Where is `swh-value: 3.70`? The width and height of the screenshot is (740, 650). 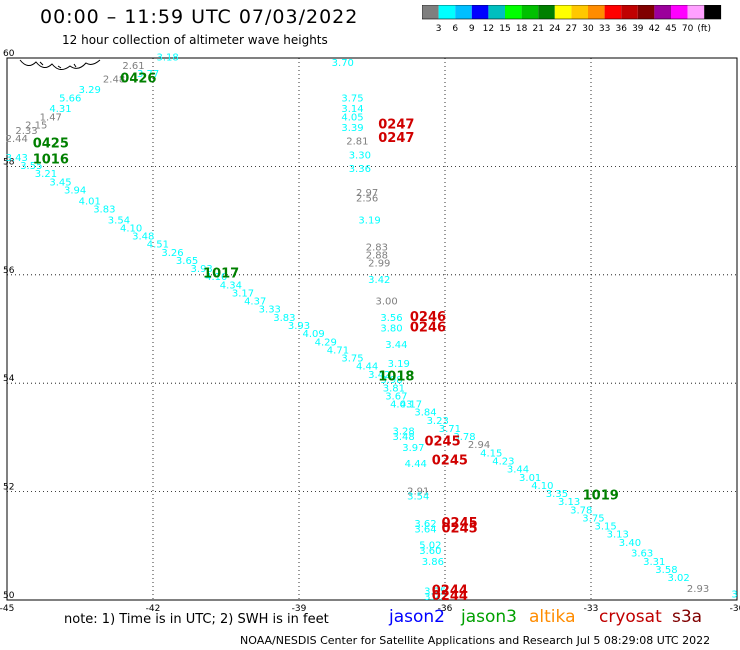
swh-value: 3.70 is located at coordinates (343, 63).